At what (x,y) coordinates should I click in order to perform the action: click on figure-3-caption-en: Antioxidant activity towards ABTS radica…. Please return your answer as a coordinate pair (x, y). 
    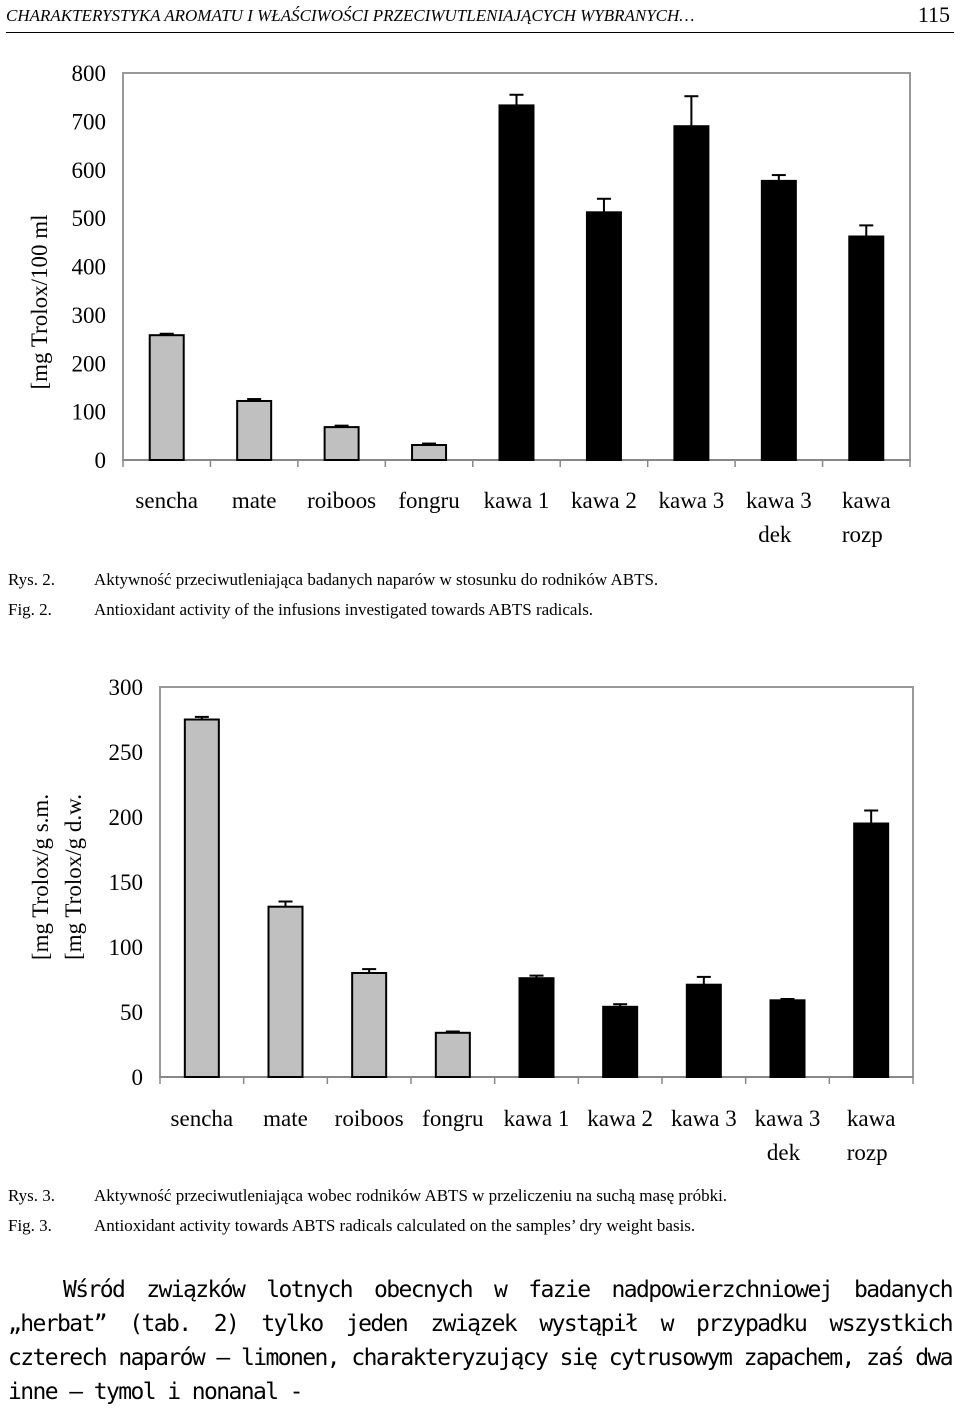
    Looking at the image, I should click on (395, 1225).